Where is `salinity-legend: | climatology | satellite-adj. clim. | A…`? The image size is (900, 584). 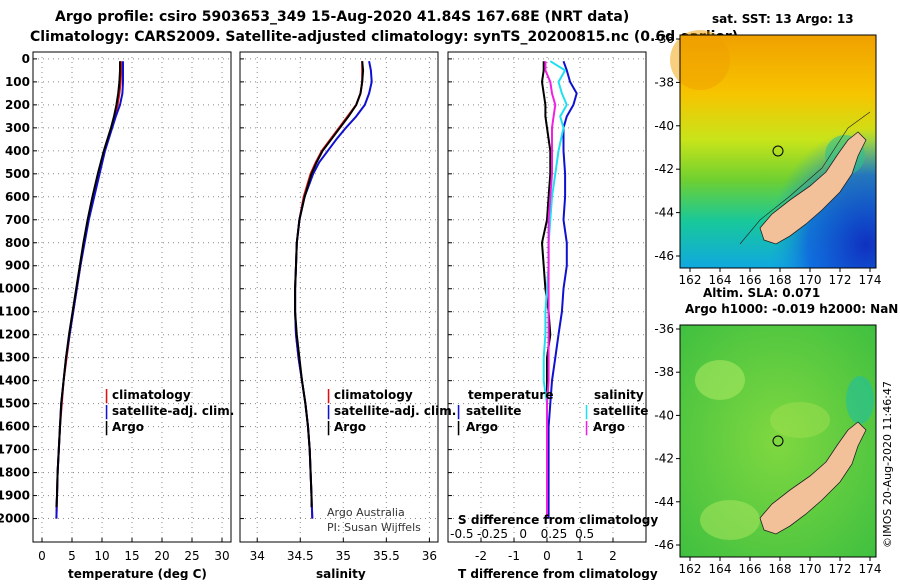 salinity-legend: | climatology | satellite-adj. clim. | A… is located at coordinates (391, 412).